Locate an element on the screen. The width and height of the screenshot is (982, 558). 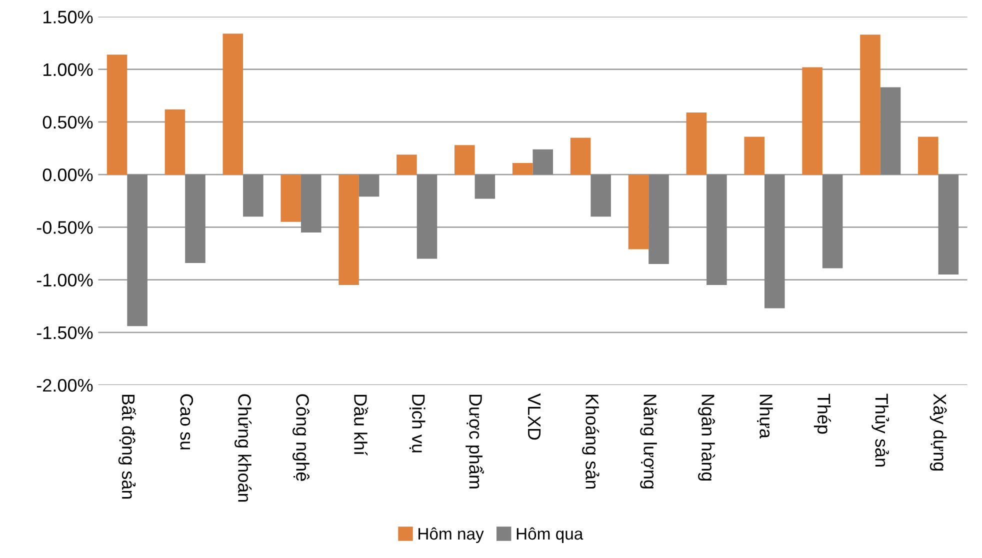
x-tick-label: Cao su is located at coordinates (187, 422).